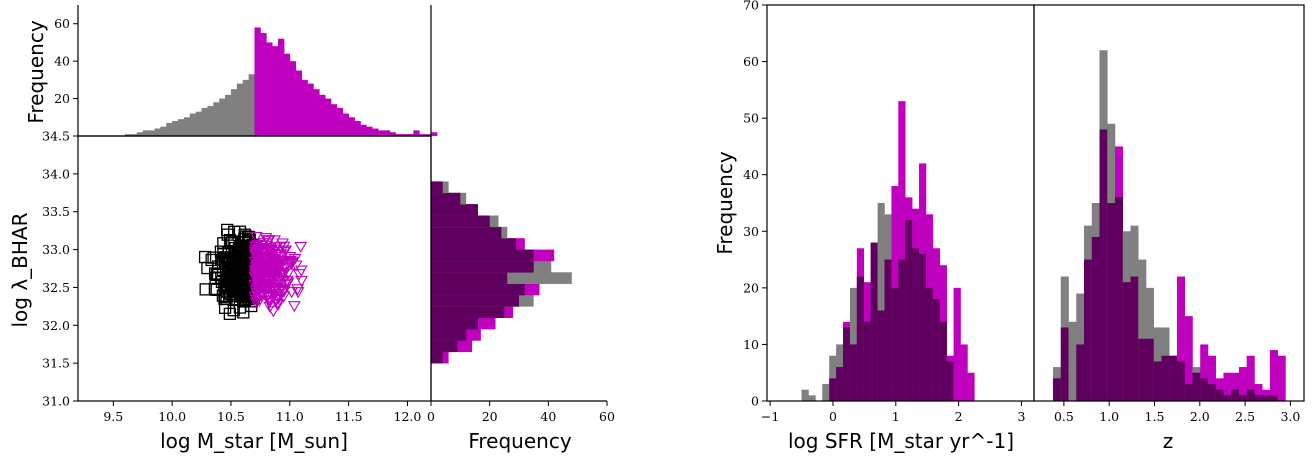  I want to click on sfr-xlabel: log SFR [M_star yr^-1], so click(901, 441).